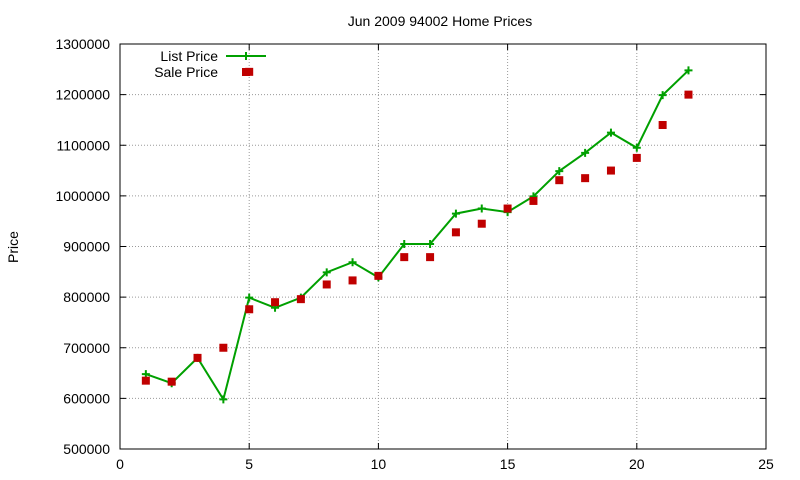 This screenshot has width=800, height=480. I want to click on y-tick-label: 1200000, so click(82, 95).